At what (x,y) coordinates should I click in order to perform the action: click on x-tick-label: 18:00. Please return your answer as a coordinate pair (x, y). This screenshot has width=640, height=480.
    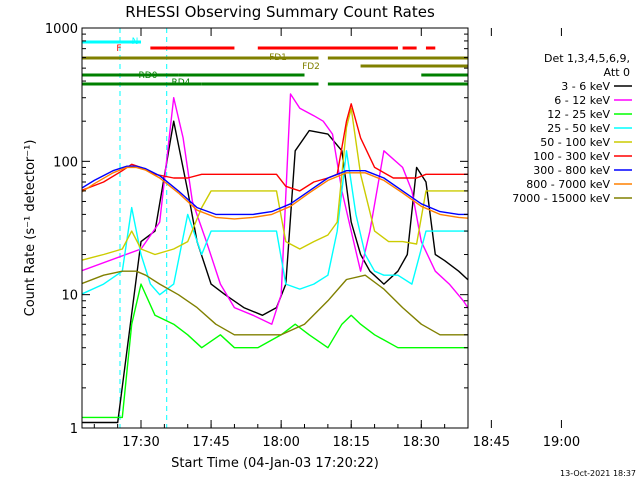
    Looking at the image, I should click on (280, 442).